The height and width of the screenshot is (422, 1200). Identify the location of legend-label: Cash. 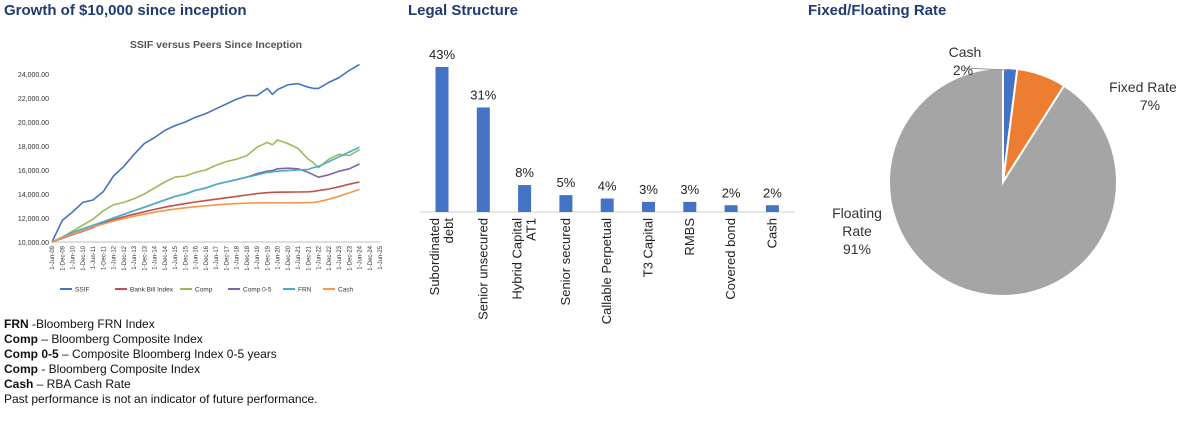
(346, 290).